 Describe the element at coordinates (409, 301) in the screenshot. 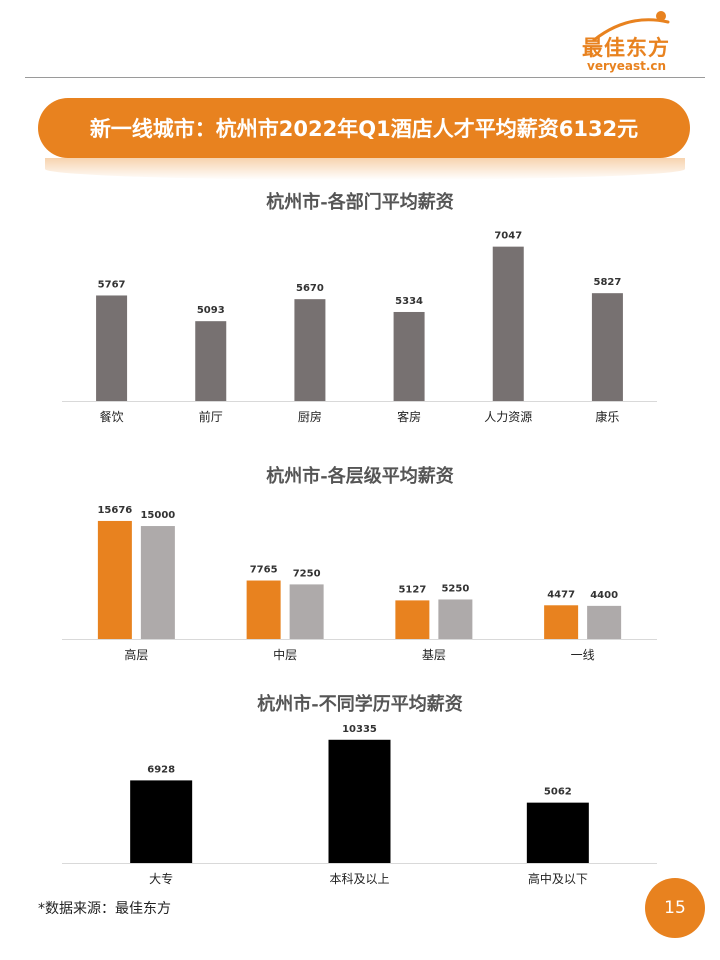

I see `bar-data-label: 5334` at that location.